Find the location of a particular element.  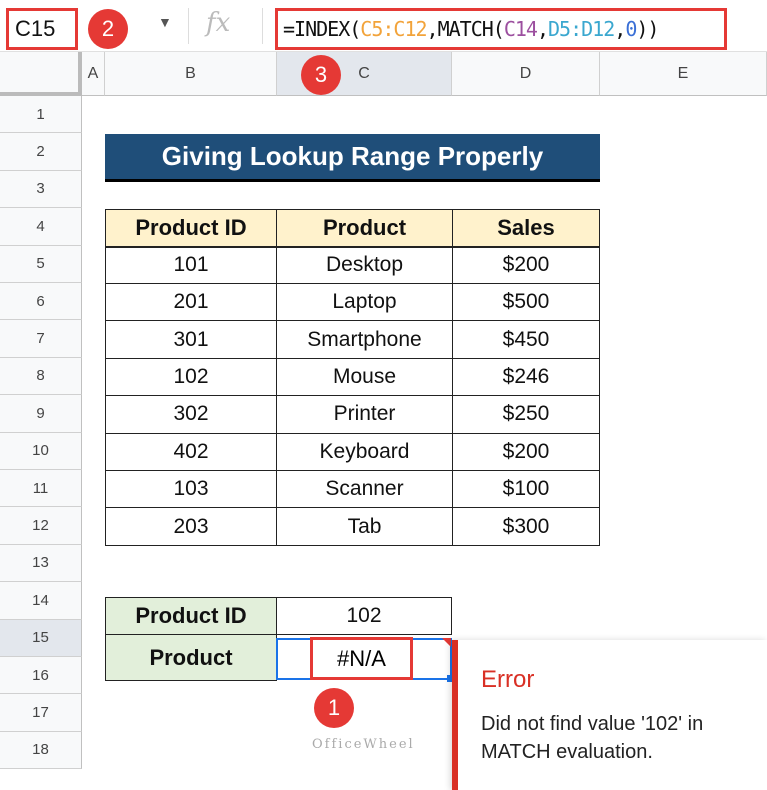

table-cell: Scanner is located at coordinates (364, 489).